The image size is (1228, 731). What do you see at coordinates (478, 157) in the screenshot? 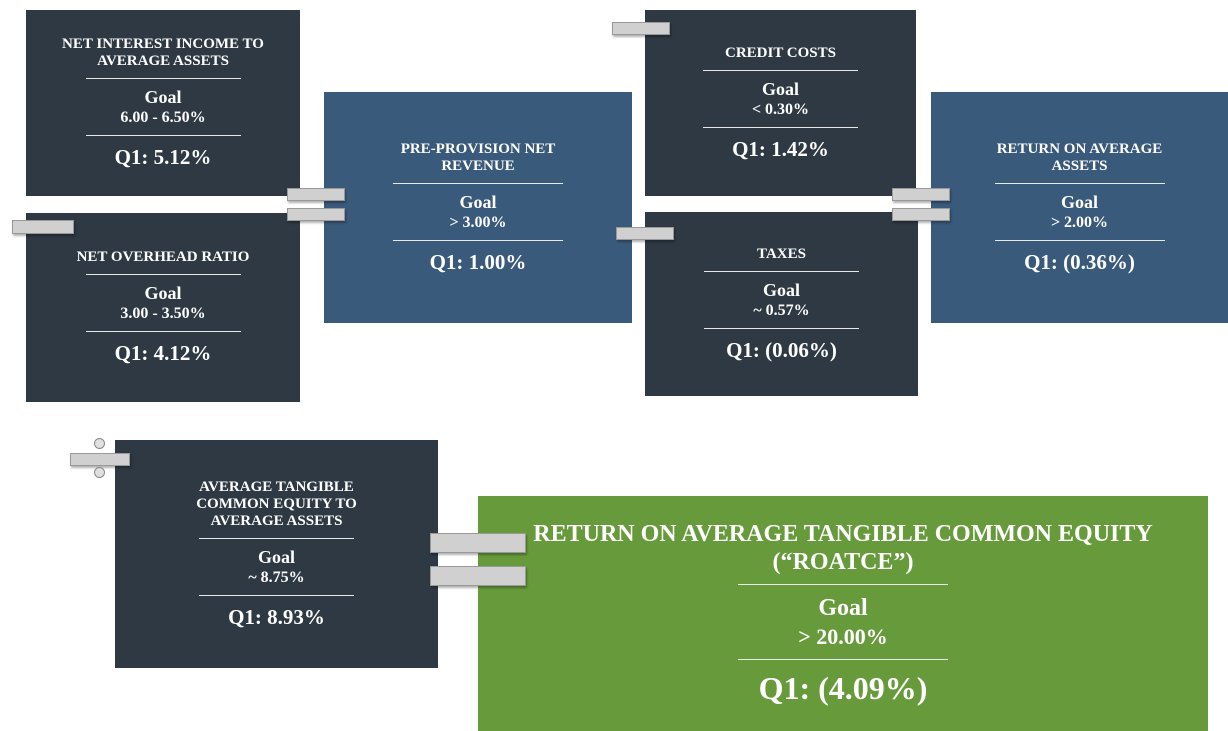
I see `box-title: PRE-PROVISION NET REVENUE` at bounding box center [478, 157].